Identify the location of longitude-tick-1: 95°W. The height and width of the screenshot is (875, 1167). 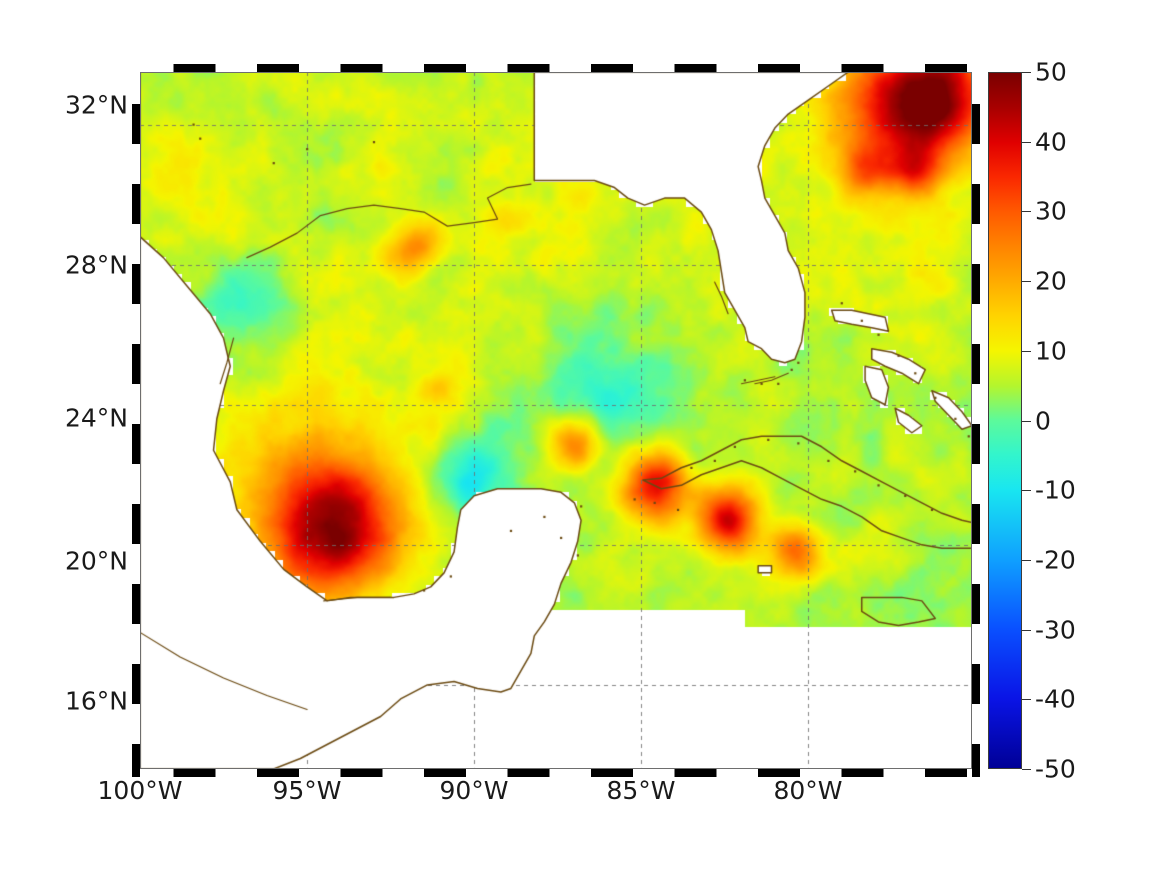
(307, 790).